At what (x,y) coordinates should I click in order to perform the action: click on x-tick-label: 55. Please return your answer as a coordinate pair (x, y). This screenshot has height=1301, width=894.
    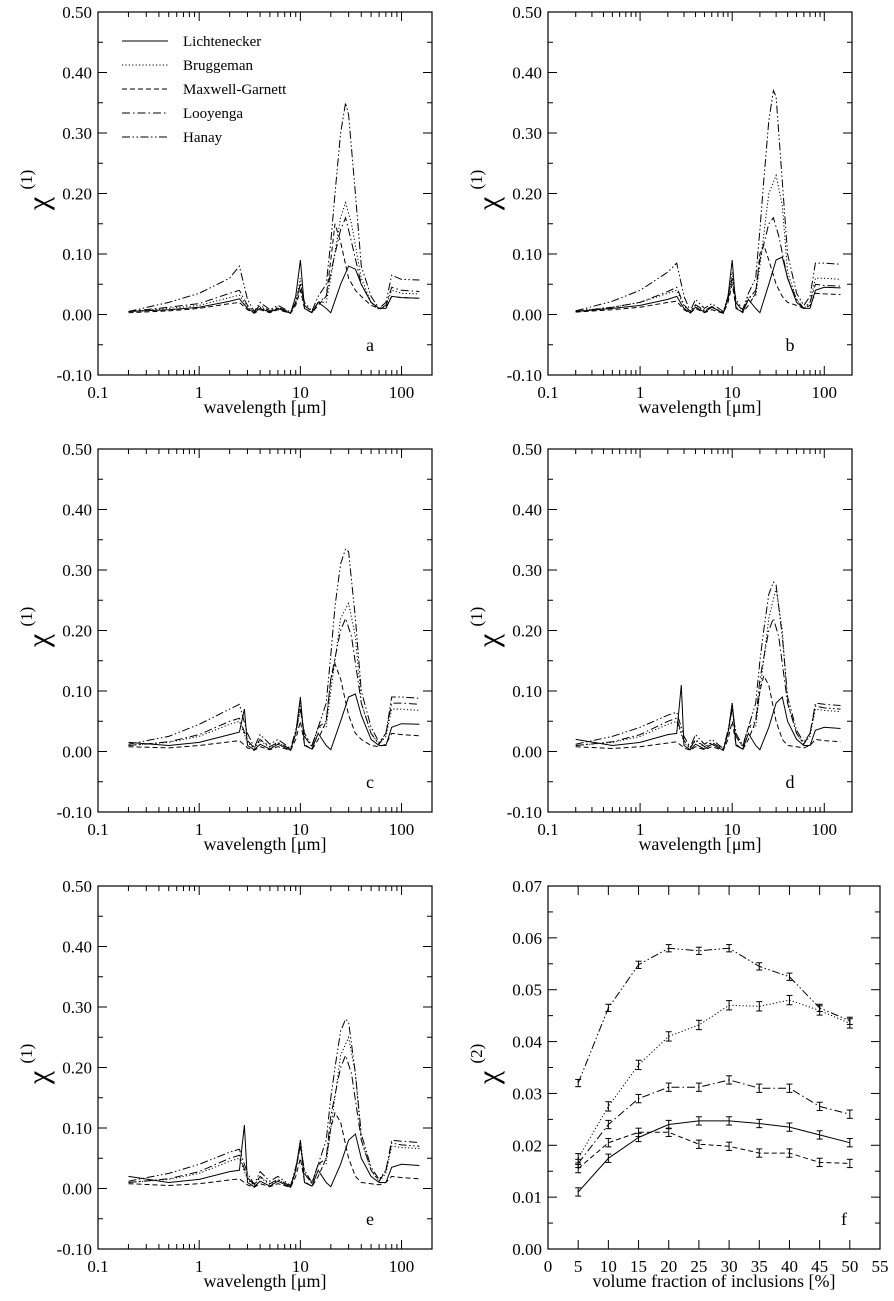
    Looking at the image, I should click on (880, 1266).